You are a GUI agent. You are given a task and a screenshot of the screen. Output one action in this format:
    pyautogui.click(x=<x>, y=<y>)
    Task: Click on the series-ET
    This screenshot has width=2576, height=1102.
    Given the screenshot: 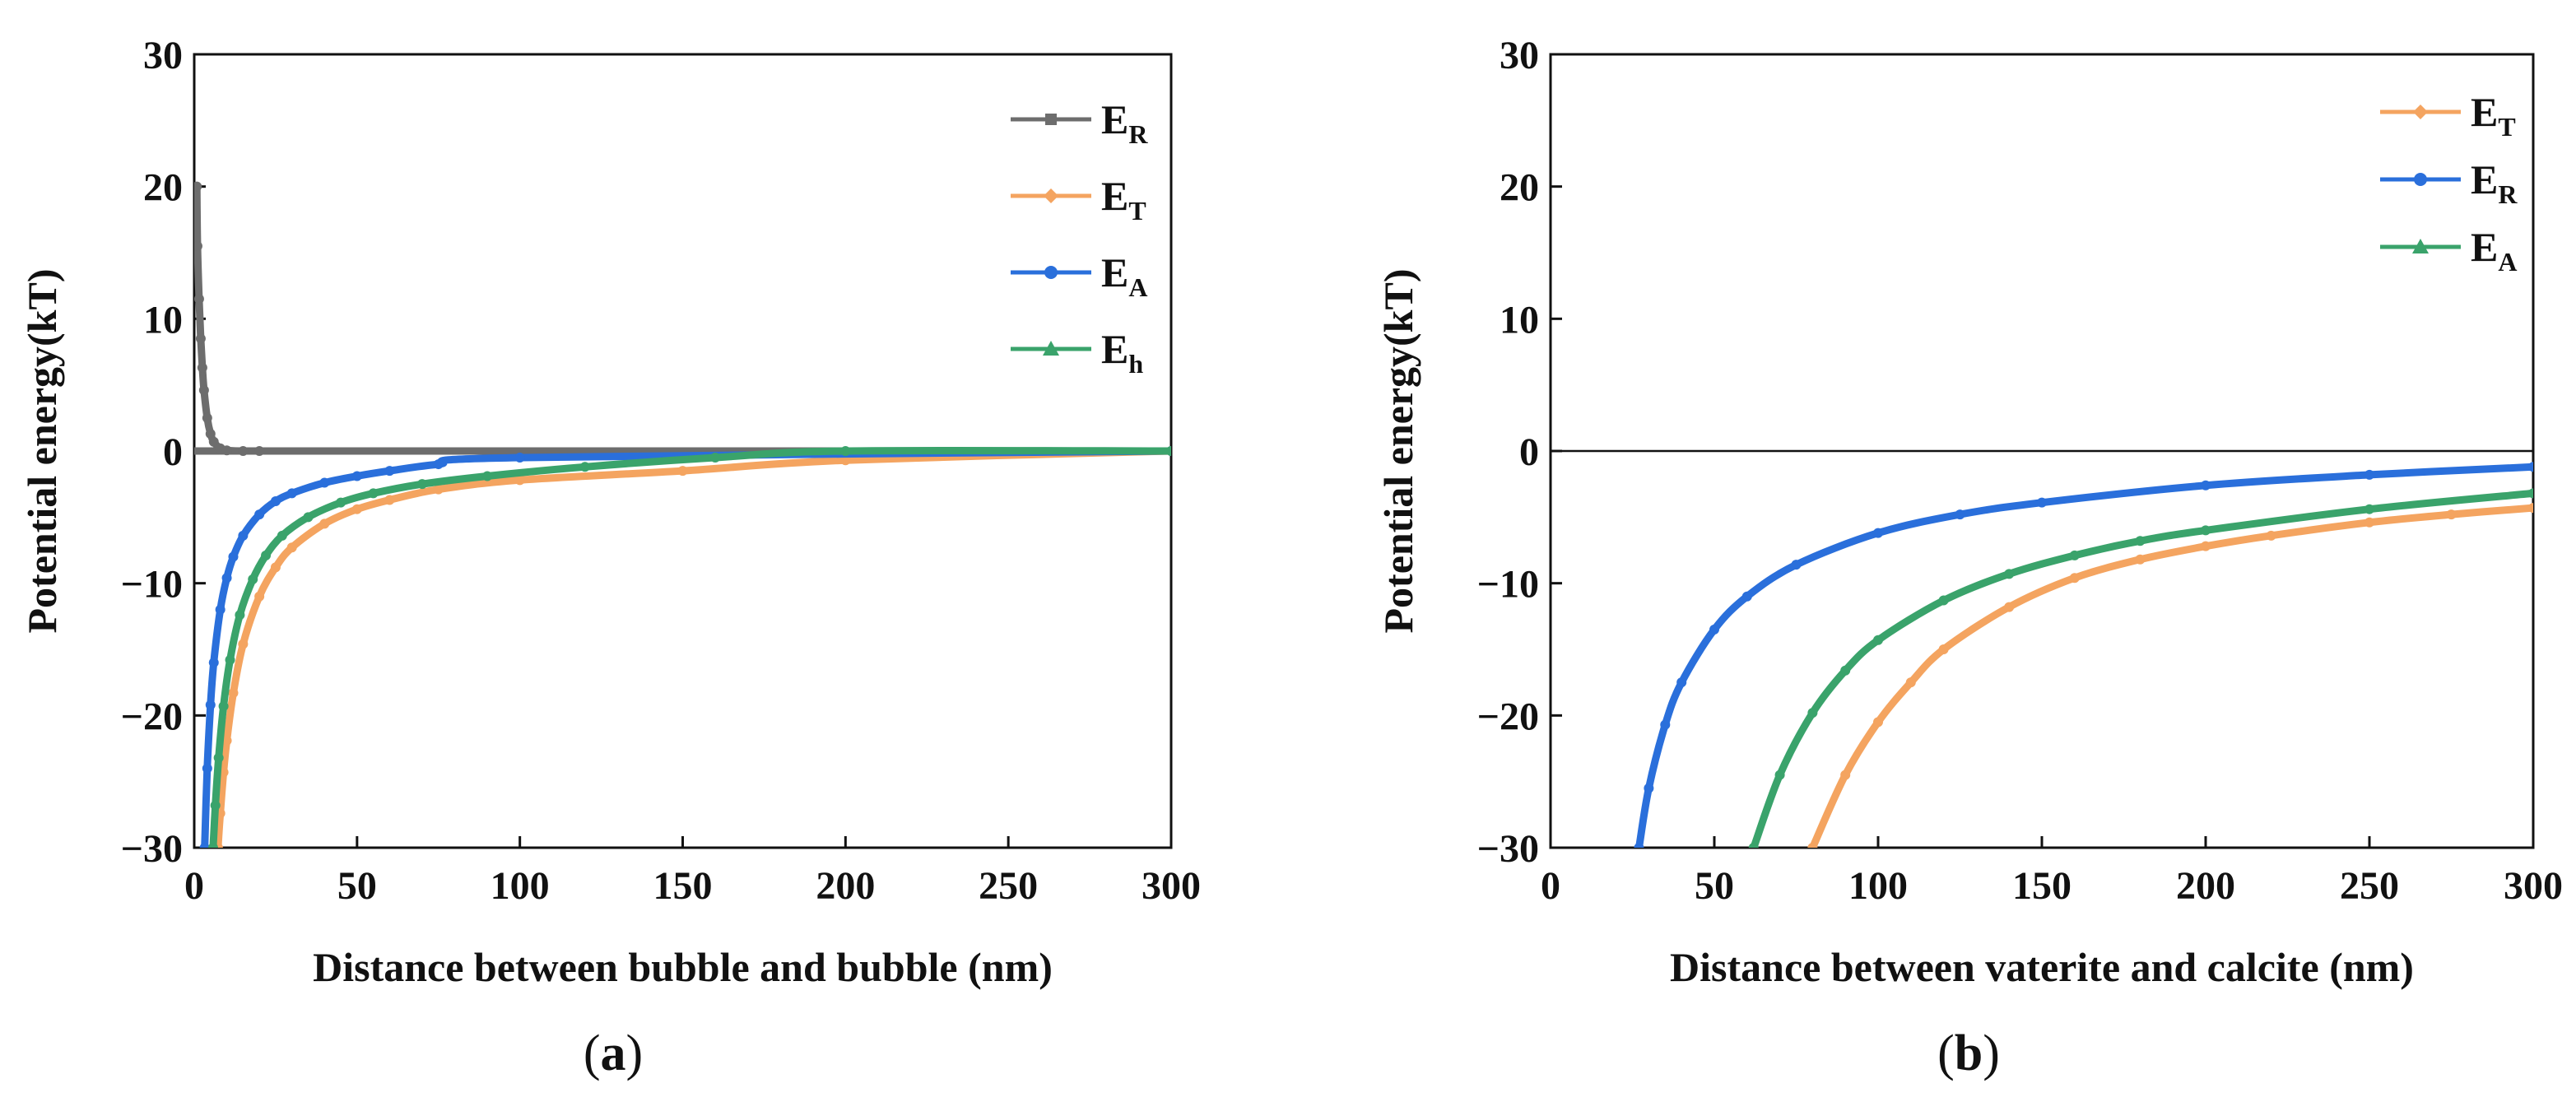 What is the action you would take?
    pyautogui.click(x=2170, y=675)
    